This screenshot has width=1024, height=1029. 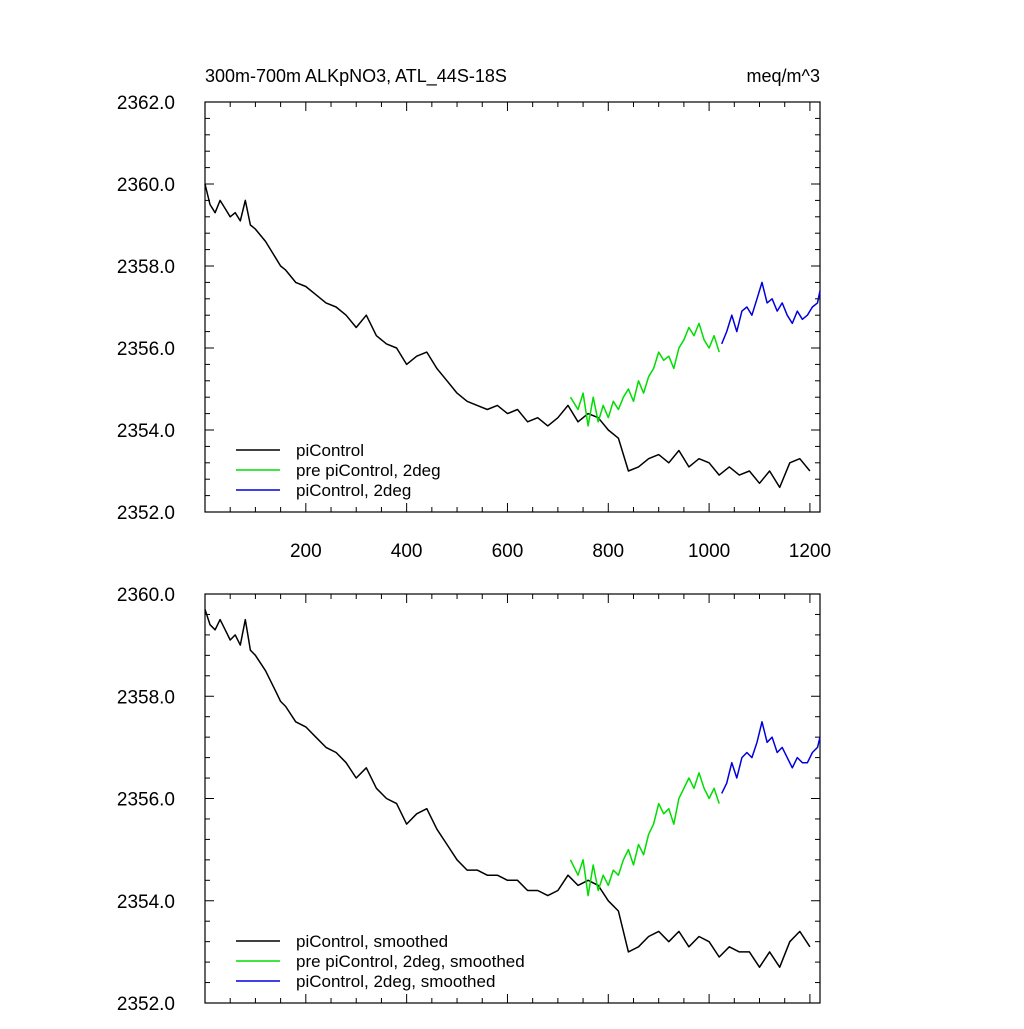 What do you see at coordinates (508, 551) in the screenshot?
I see `x-tick-label: 600` at bounding box center [508, 551].